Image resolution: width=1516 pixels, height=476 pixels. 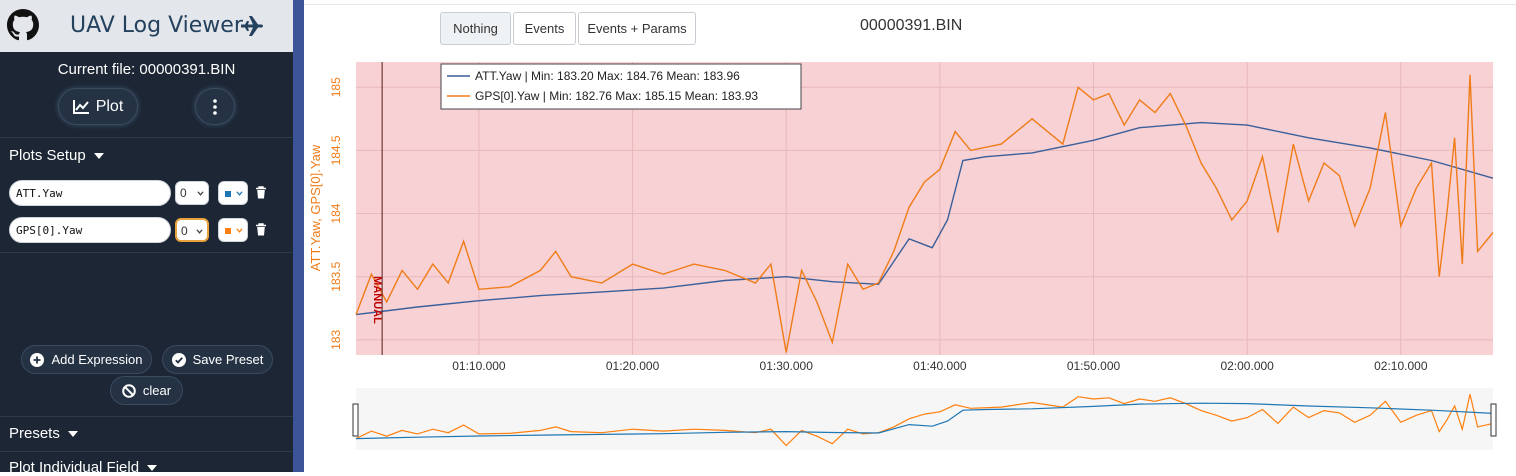 I want to click on y-tick-label: 185, so click(x=336, y=87).